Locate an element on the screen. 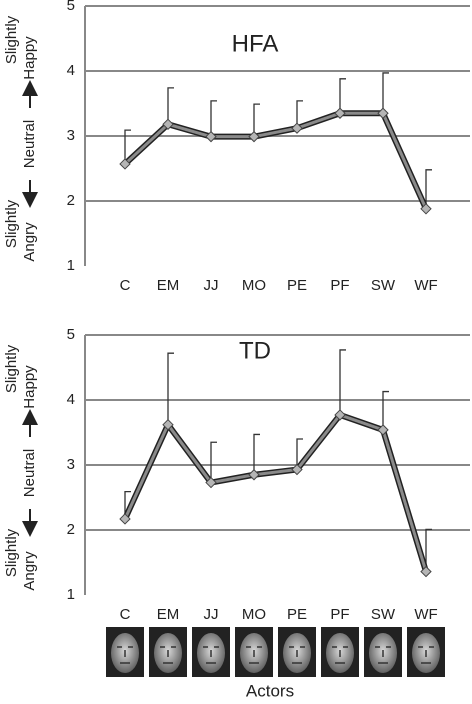  chart-title: TD is located at coordinates (255, 350).